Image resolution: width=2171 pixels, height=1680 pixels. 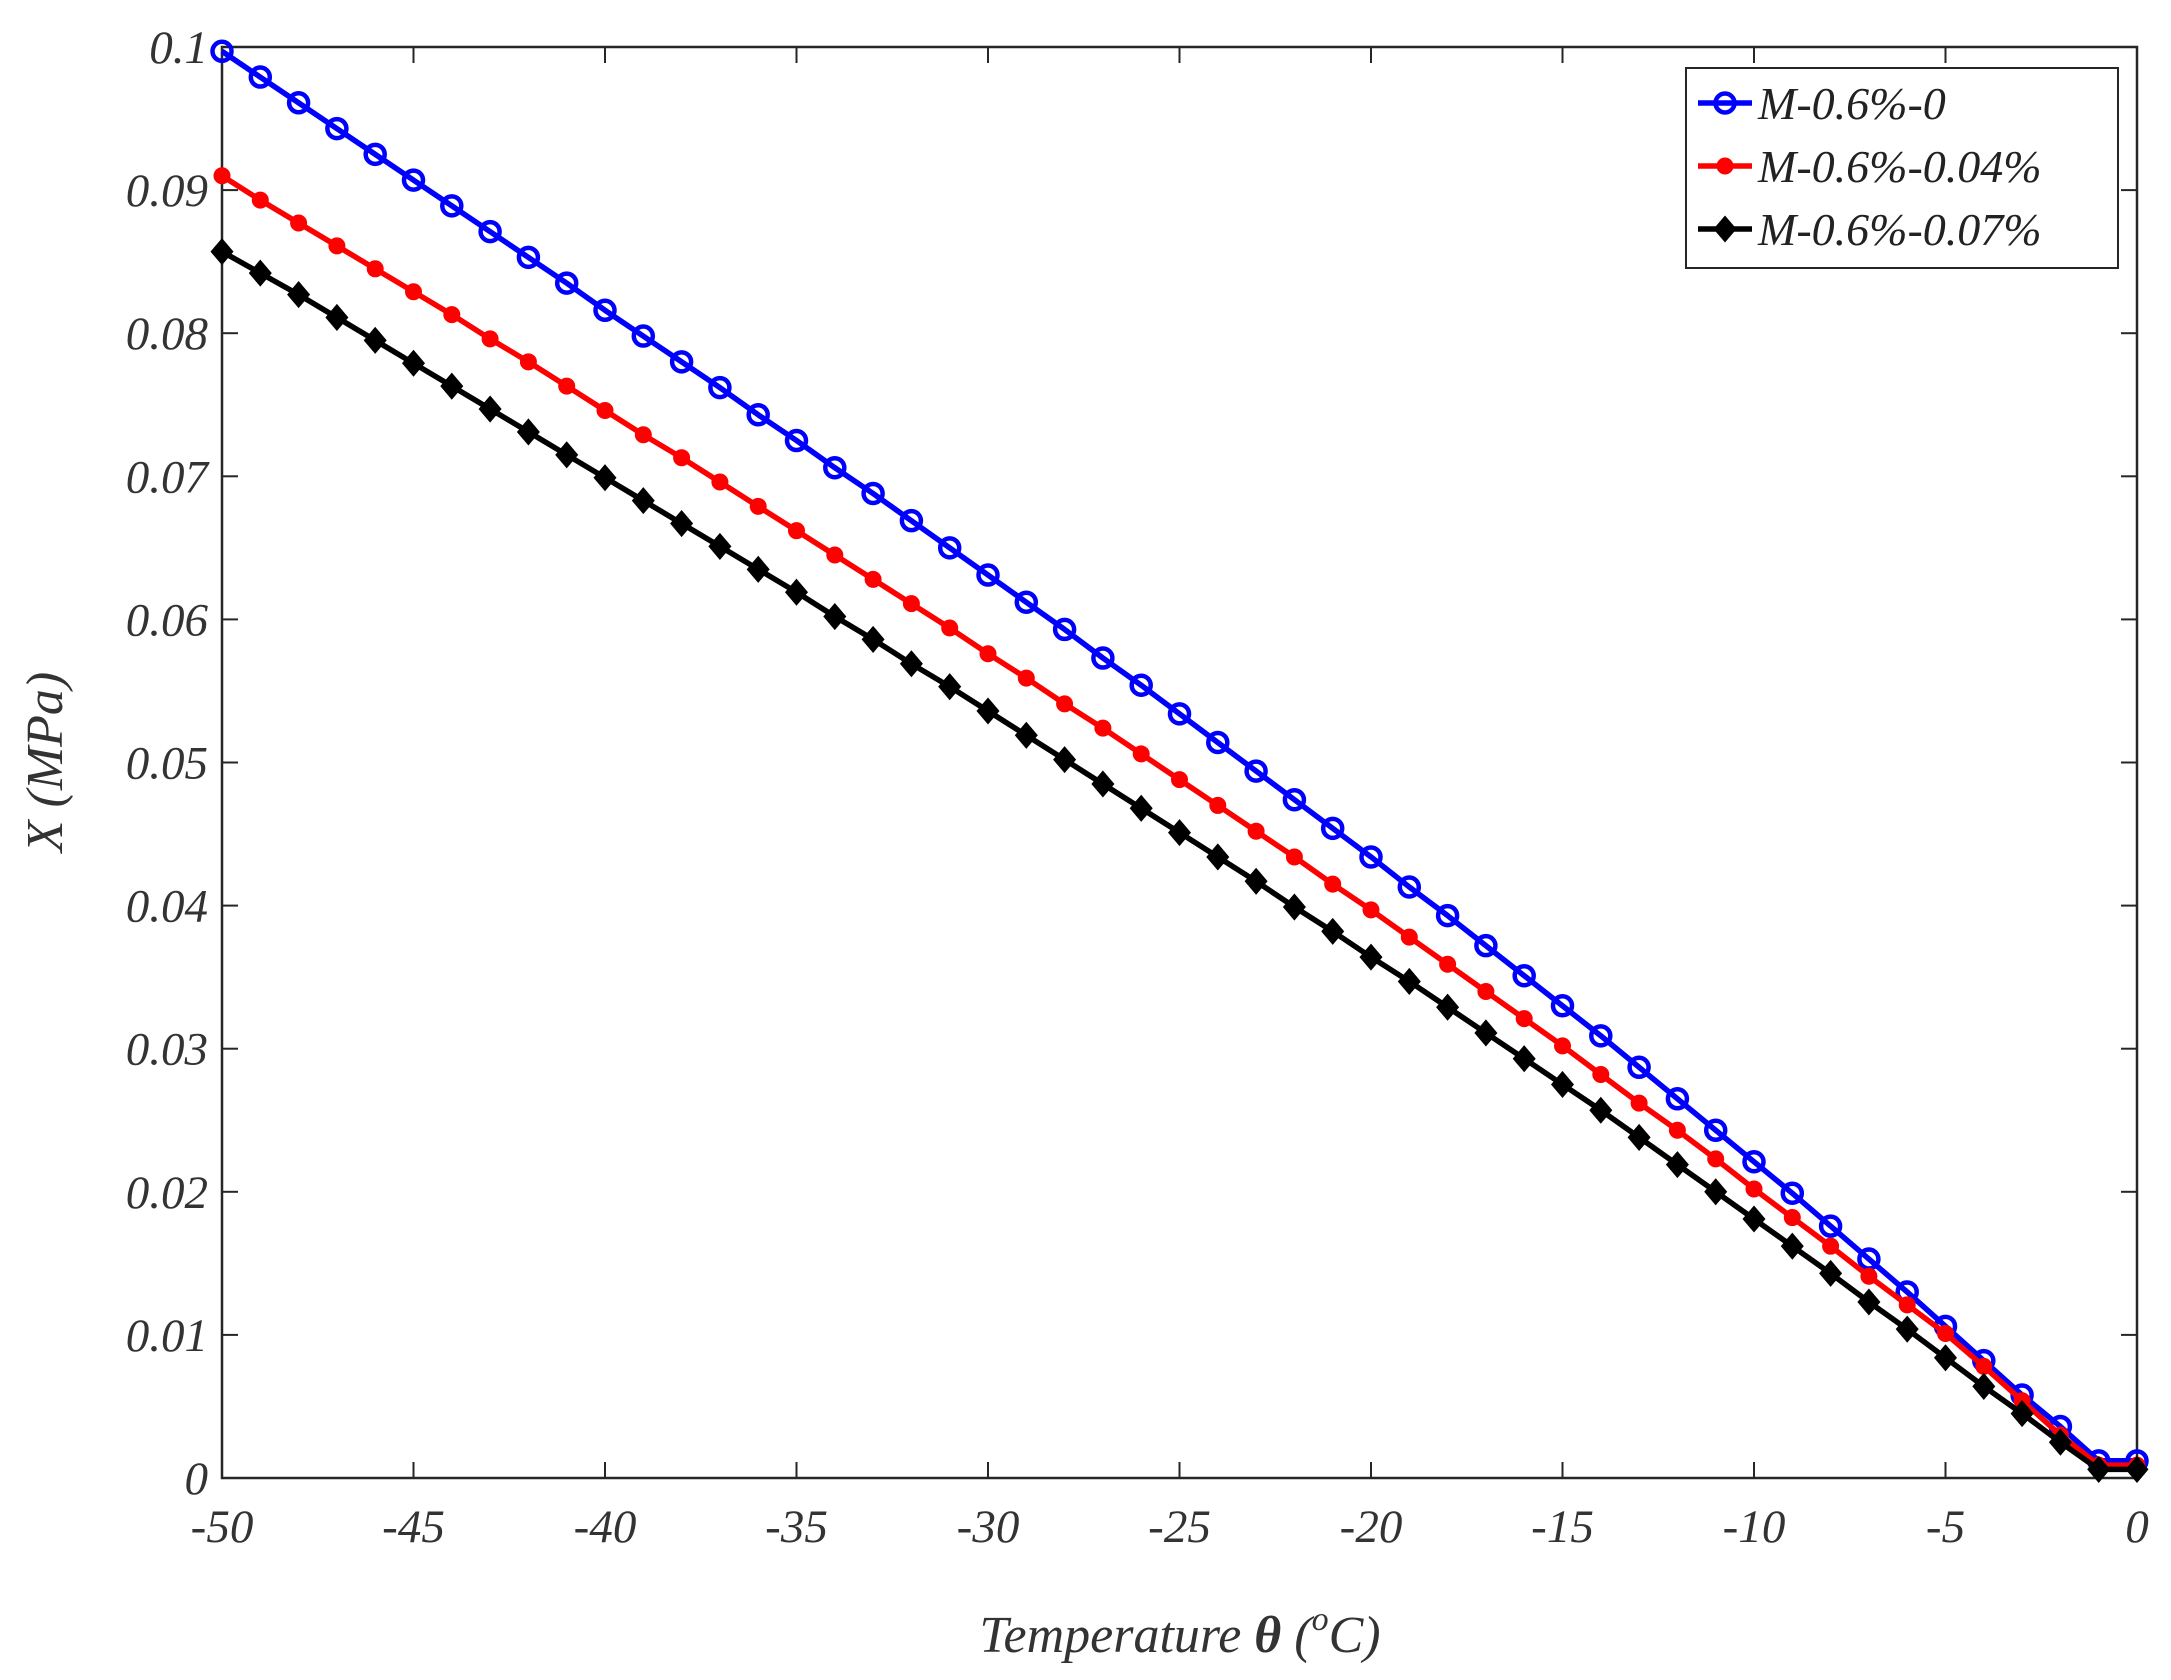 What do you see at coordinates (413, 1527) in the screenshot?
I see `x-tick-label: -45` at bounding box center [413, 1527].